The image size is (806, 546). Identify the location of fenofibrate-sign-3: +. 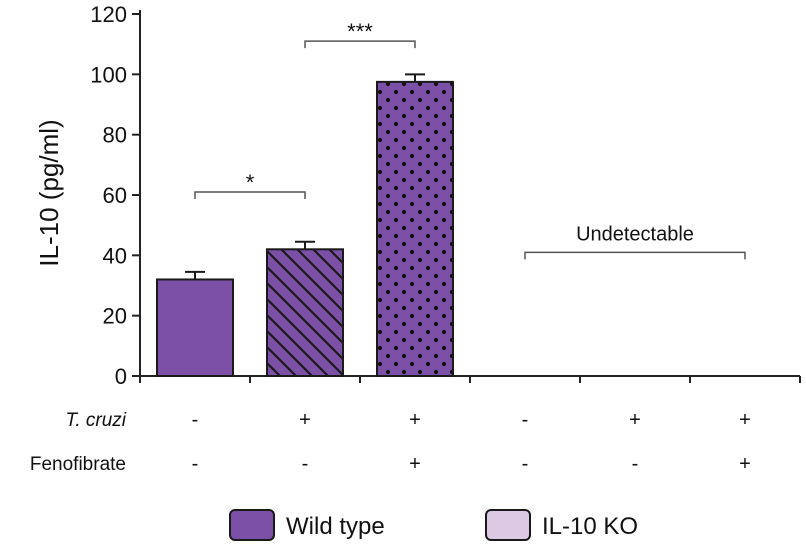
(415, 464).